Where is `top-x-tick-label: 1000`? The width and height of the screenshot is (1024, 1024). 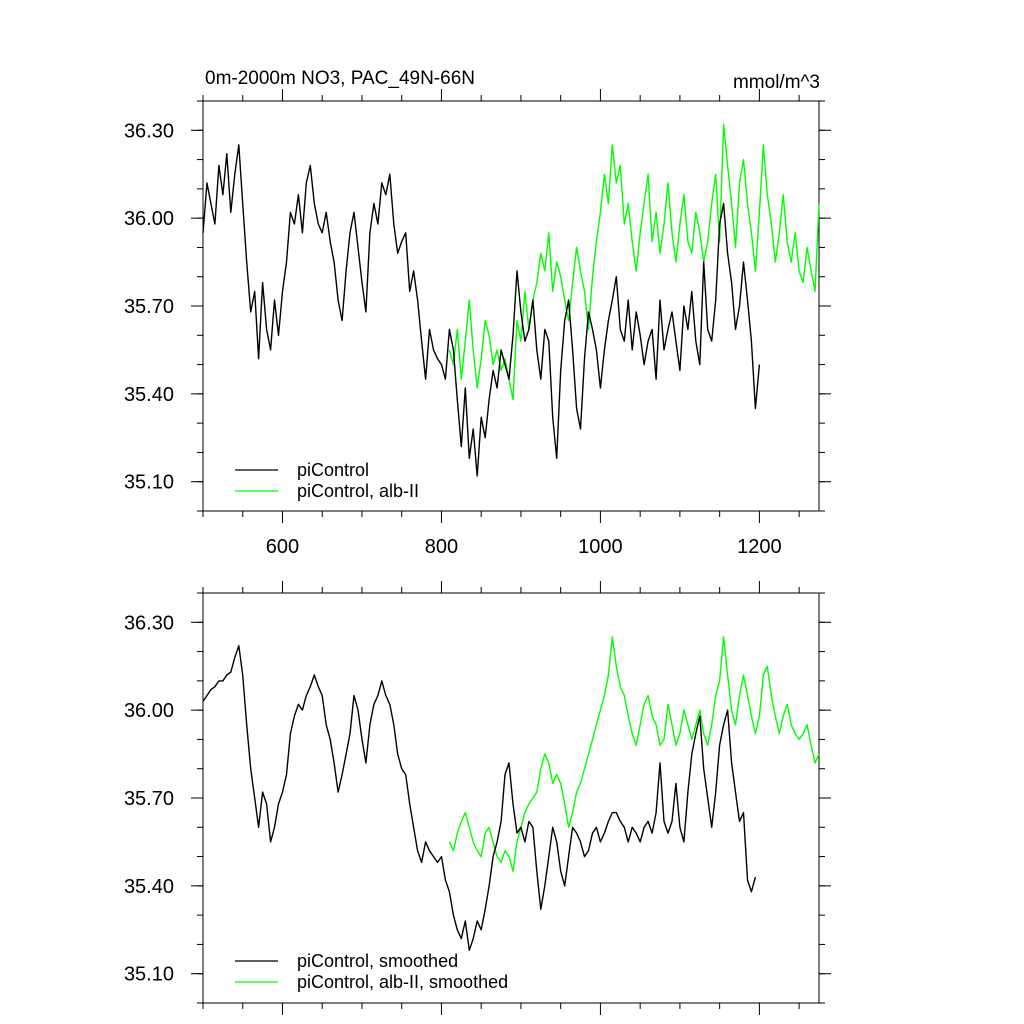
top-x-tick-label: 1000 is located at coordinates (600, 547).